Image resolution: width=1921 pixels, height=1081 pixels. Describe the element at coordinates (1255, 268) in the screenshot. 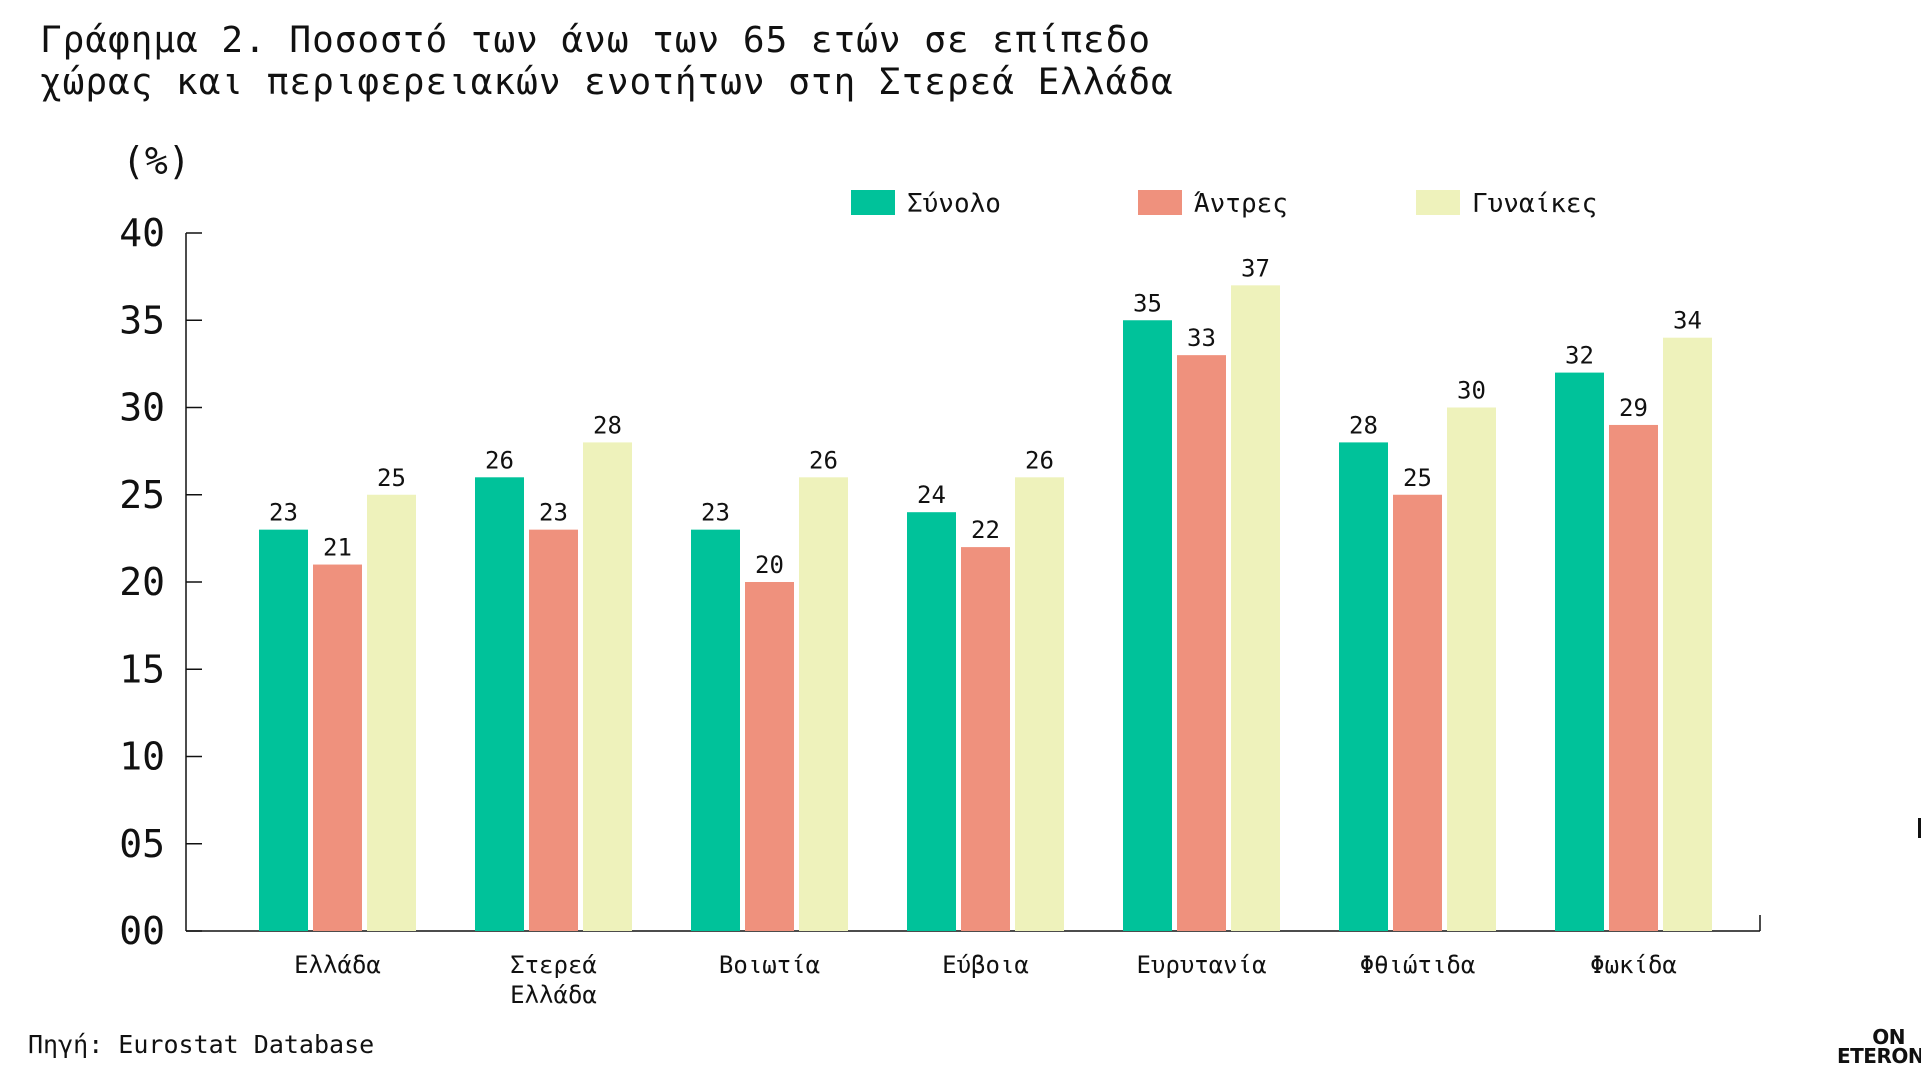

I see `bar-value-label: 37` at that location.